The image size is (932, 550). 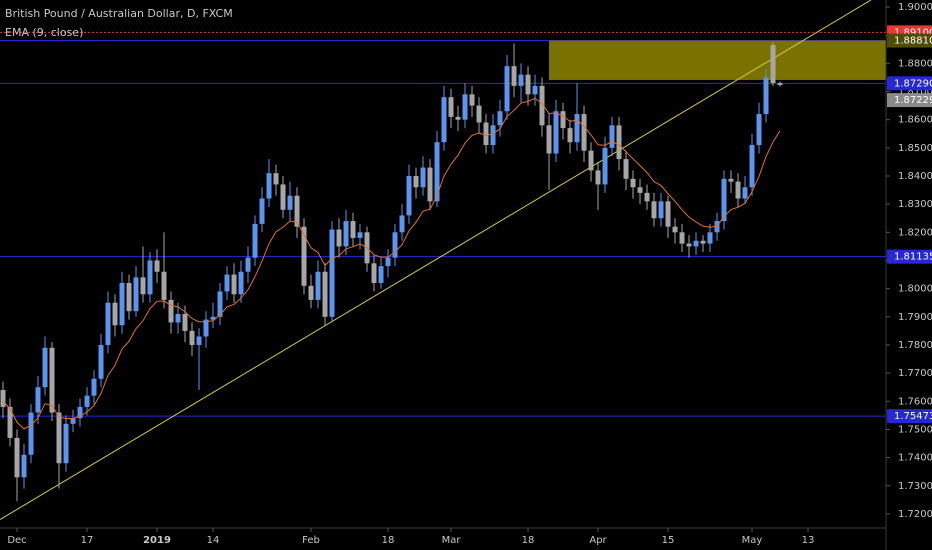 What do you see at coordinates (915, 373) in the screenshot?
I see `y-tick-label: 1.77000` at bounding box center [915, 373].